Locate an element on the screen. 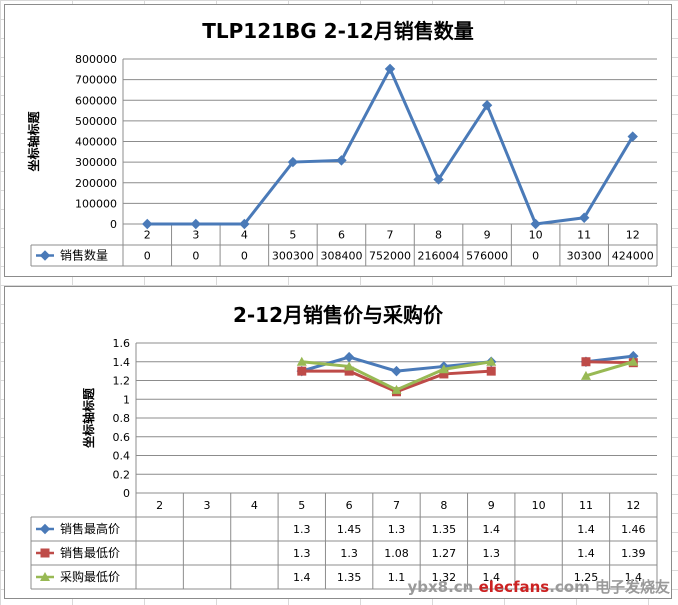 The width and height of the screenshot is (678, 605). y-tick-label: 0.6 is located at coordinates (122, 437).